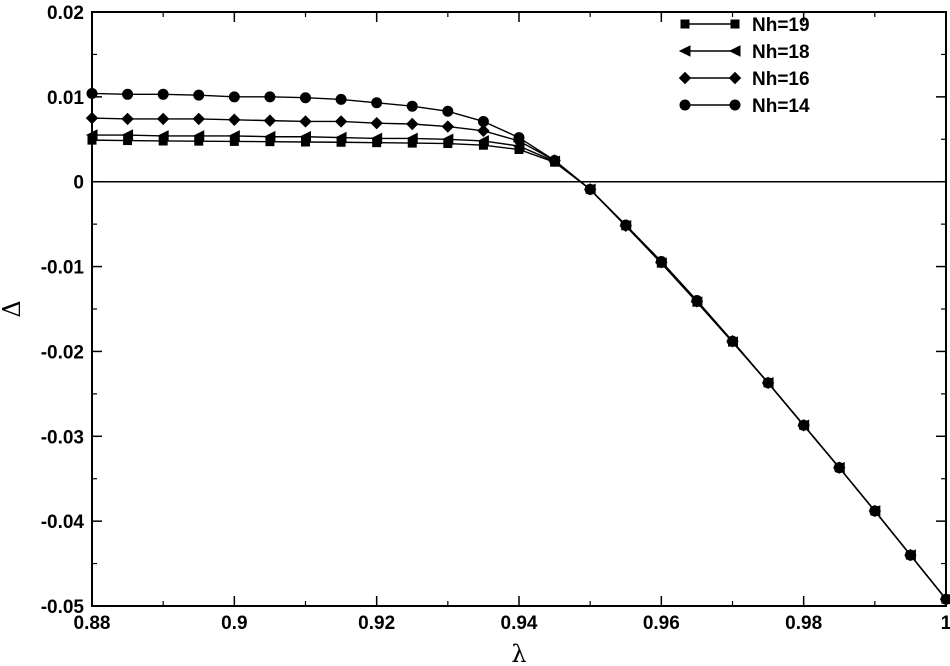 The image size is (950, 666). What do you see at coordinates (661, 623) in the screenshot?
I see `x-tick-label: 0.96` at bounding box center [661, 623].